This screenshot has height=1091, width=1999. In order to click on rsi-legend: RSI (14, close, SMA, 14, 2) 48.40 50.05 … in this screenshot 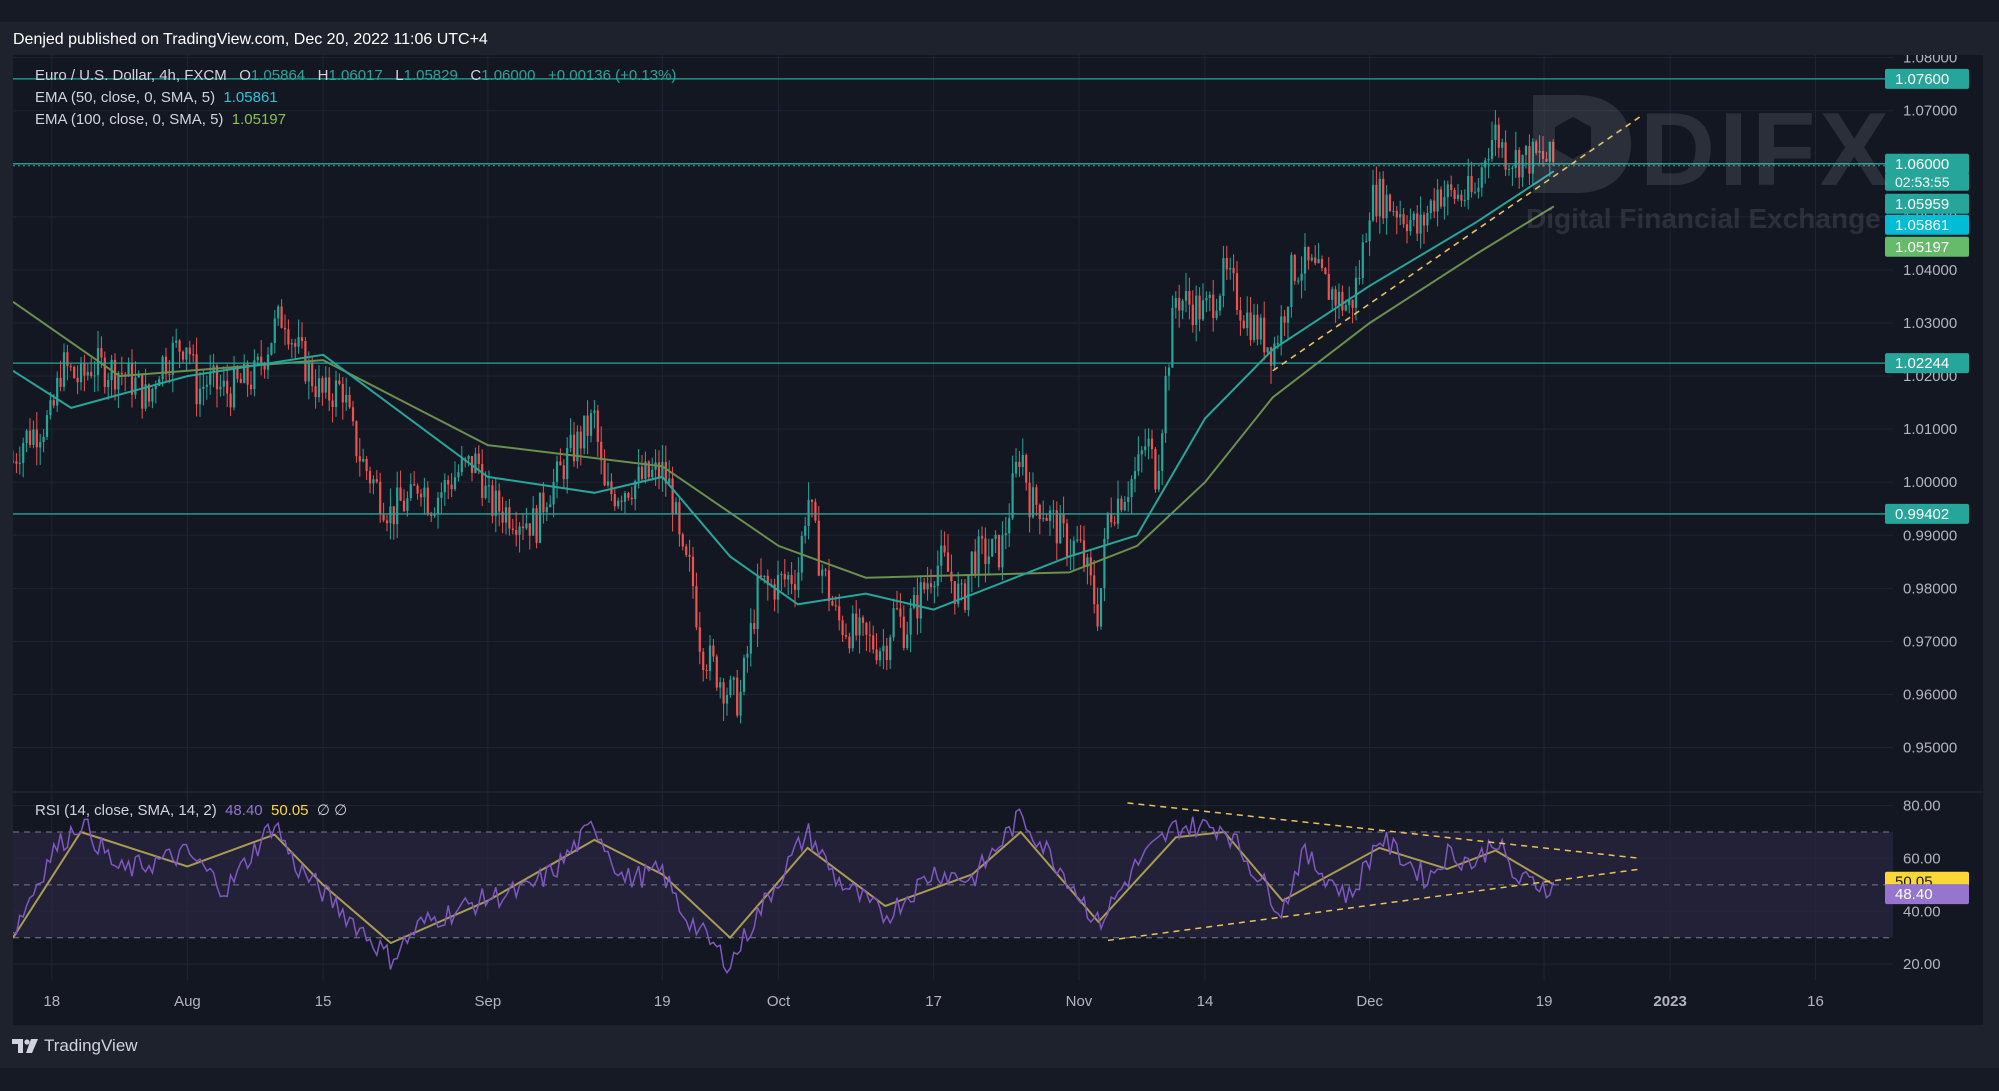, I will do `click(191, 810)`.